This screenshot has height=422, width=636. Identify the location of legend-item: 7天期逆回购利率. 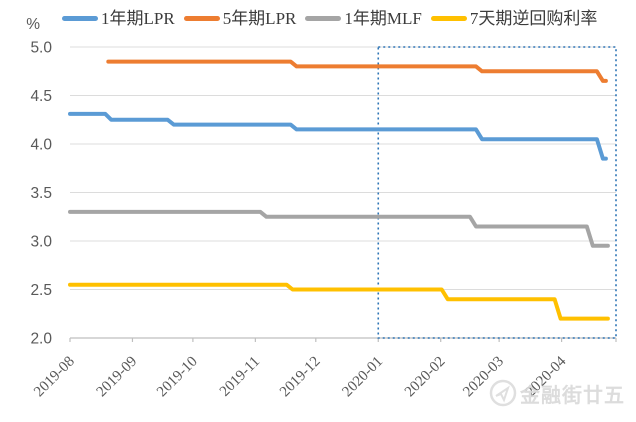
(514, 18).